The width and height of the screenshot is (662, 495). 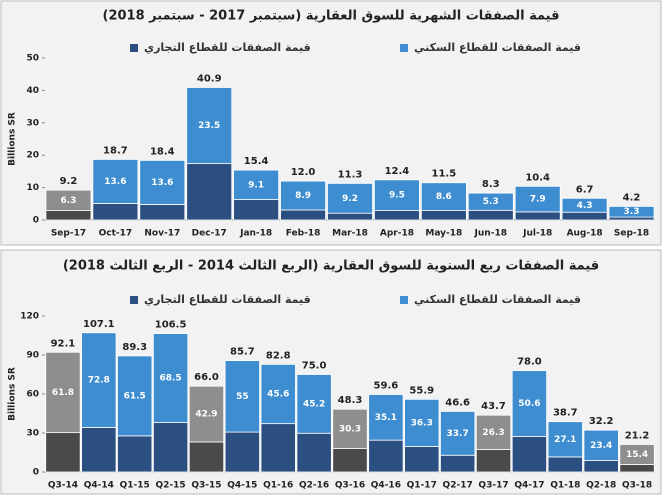 What do you see at coordinates (601, 421) in the screenshot?
I see `total-label: 32.2` at bounding box center [601, 421].